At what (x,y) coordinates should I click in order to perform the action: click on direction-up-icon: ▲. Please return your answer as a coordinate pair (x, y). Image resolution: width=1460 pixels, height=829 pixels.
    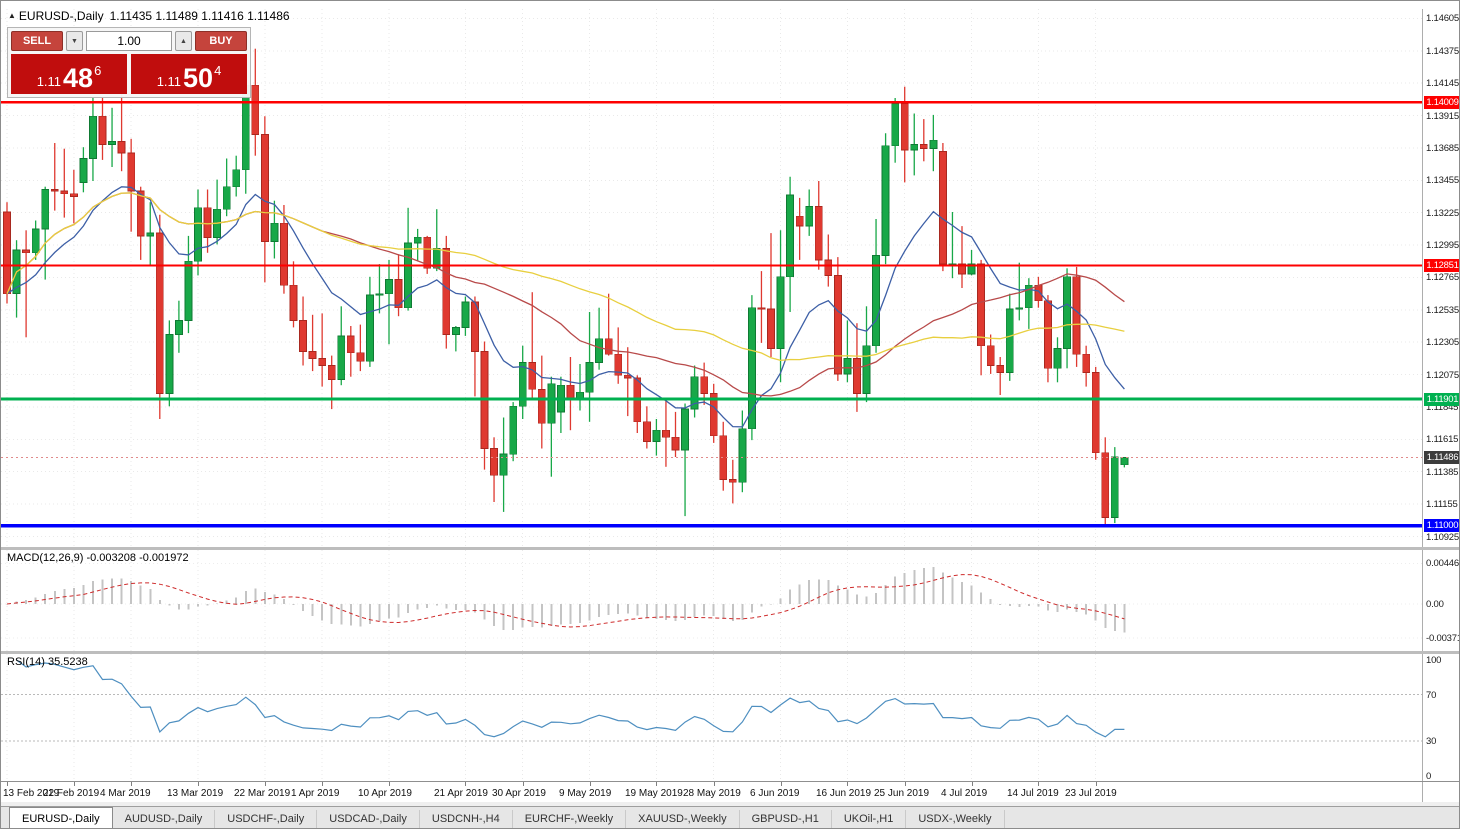
    Looking at the image, I should click on (12, 15).